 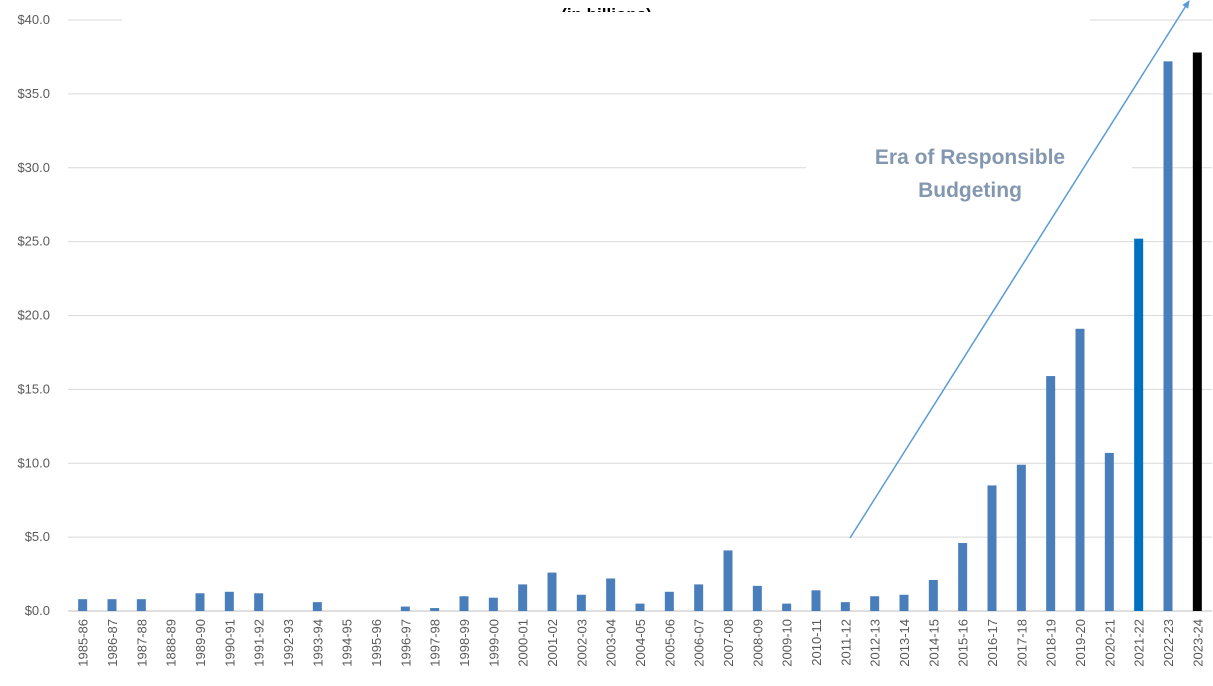 I want to click on x-tick-label: 2018-19, so click(x=1051, y=643).